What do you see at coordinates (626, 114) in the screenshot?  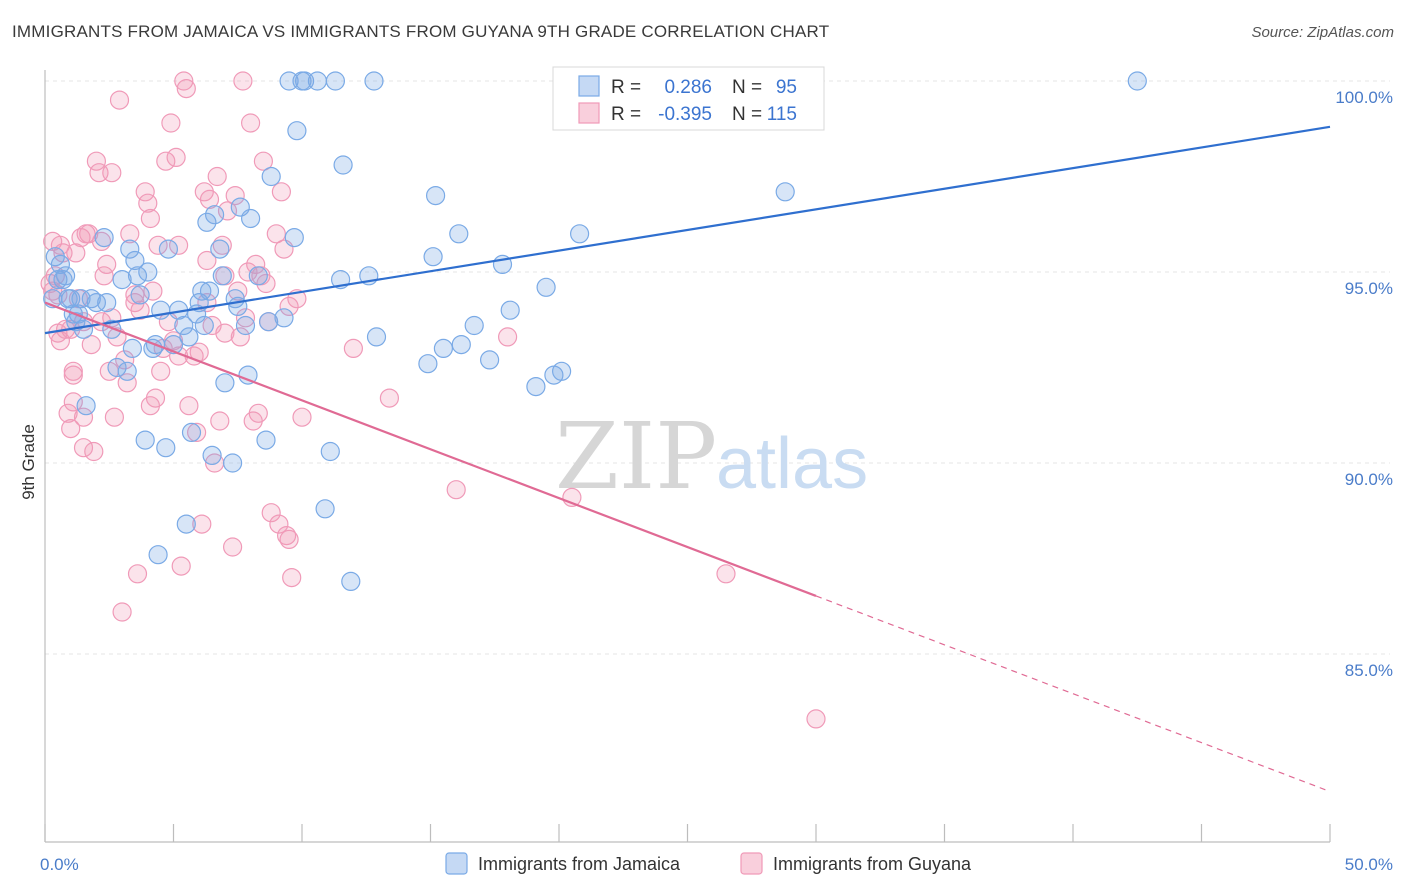 I see `legend-r-label-guyana: R =` at bounding box center [626, 114].